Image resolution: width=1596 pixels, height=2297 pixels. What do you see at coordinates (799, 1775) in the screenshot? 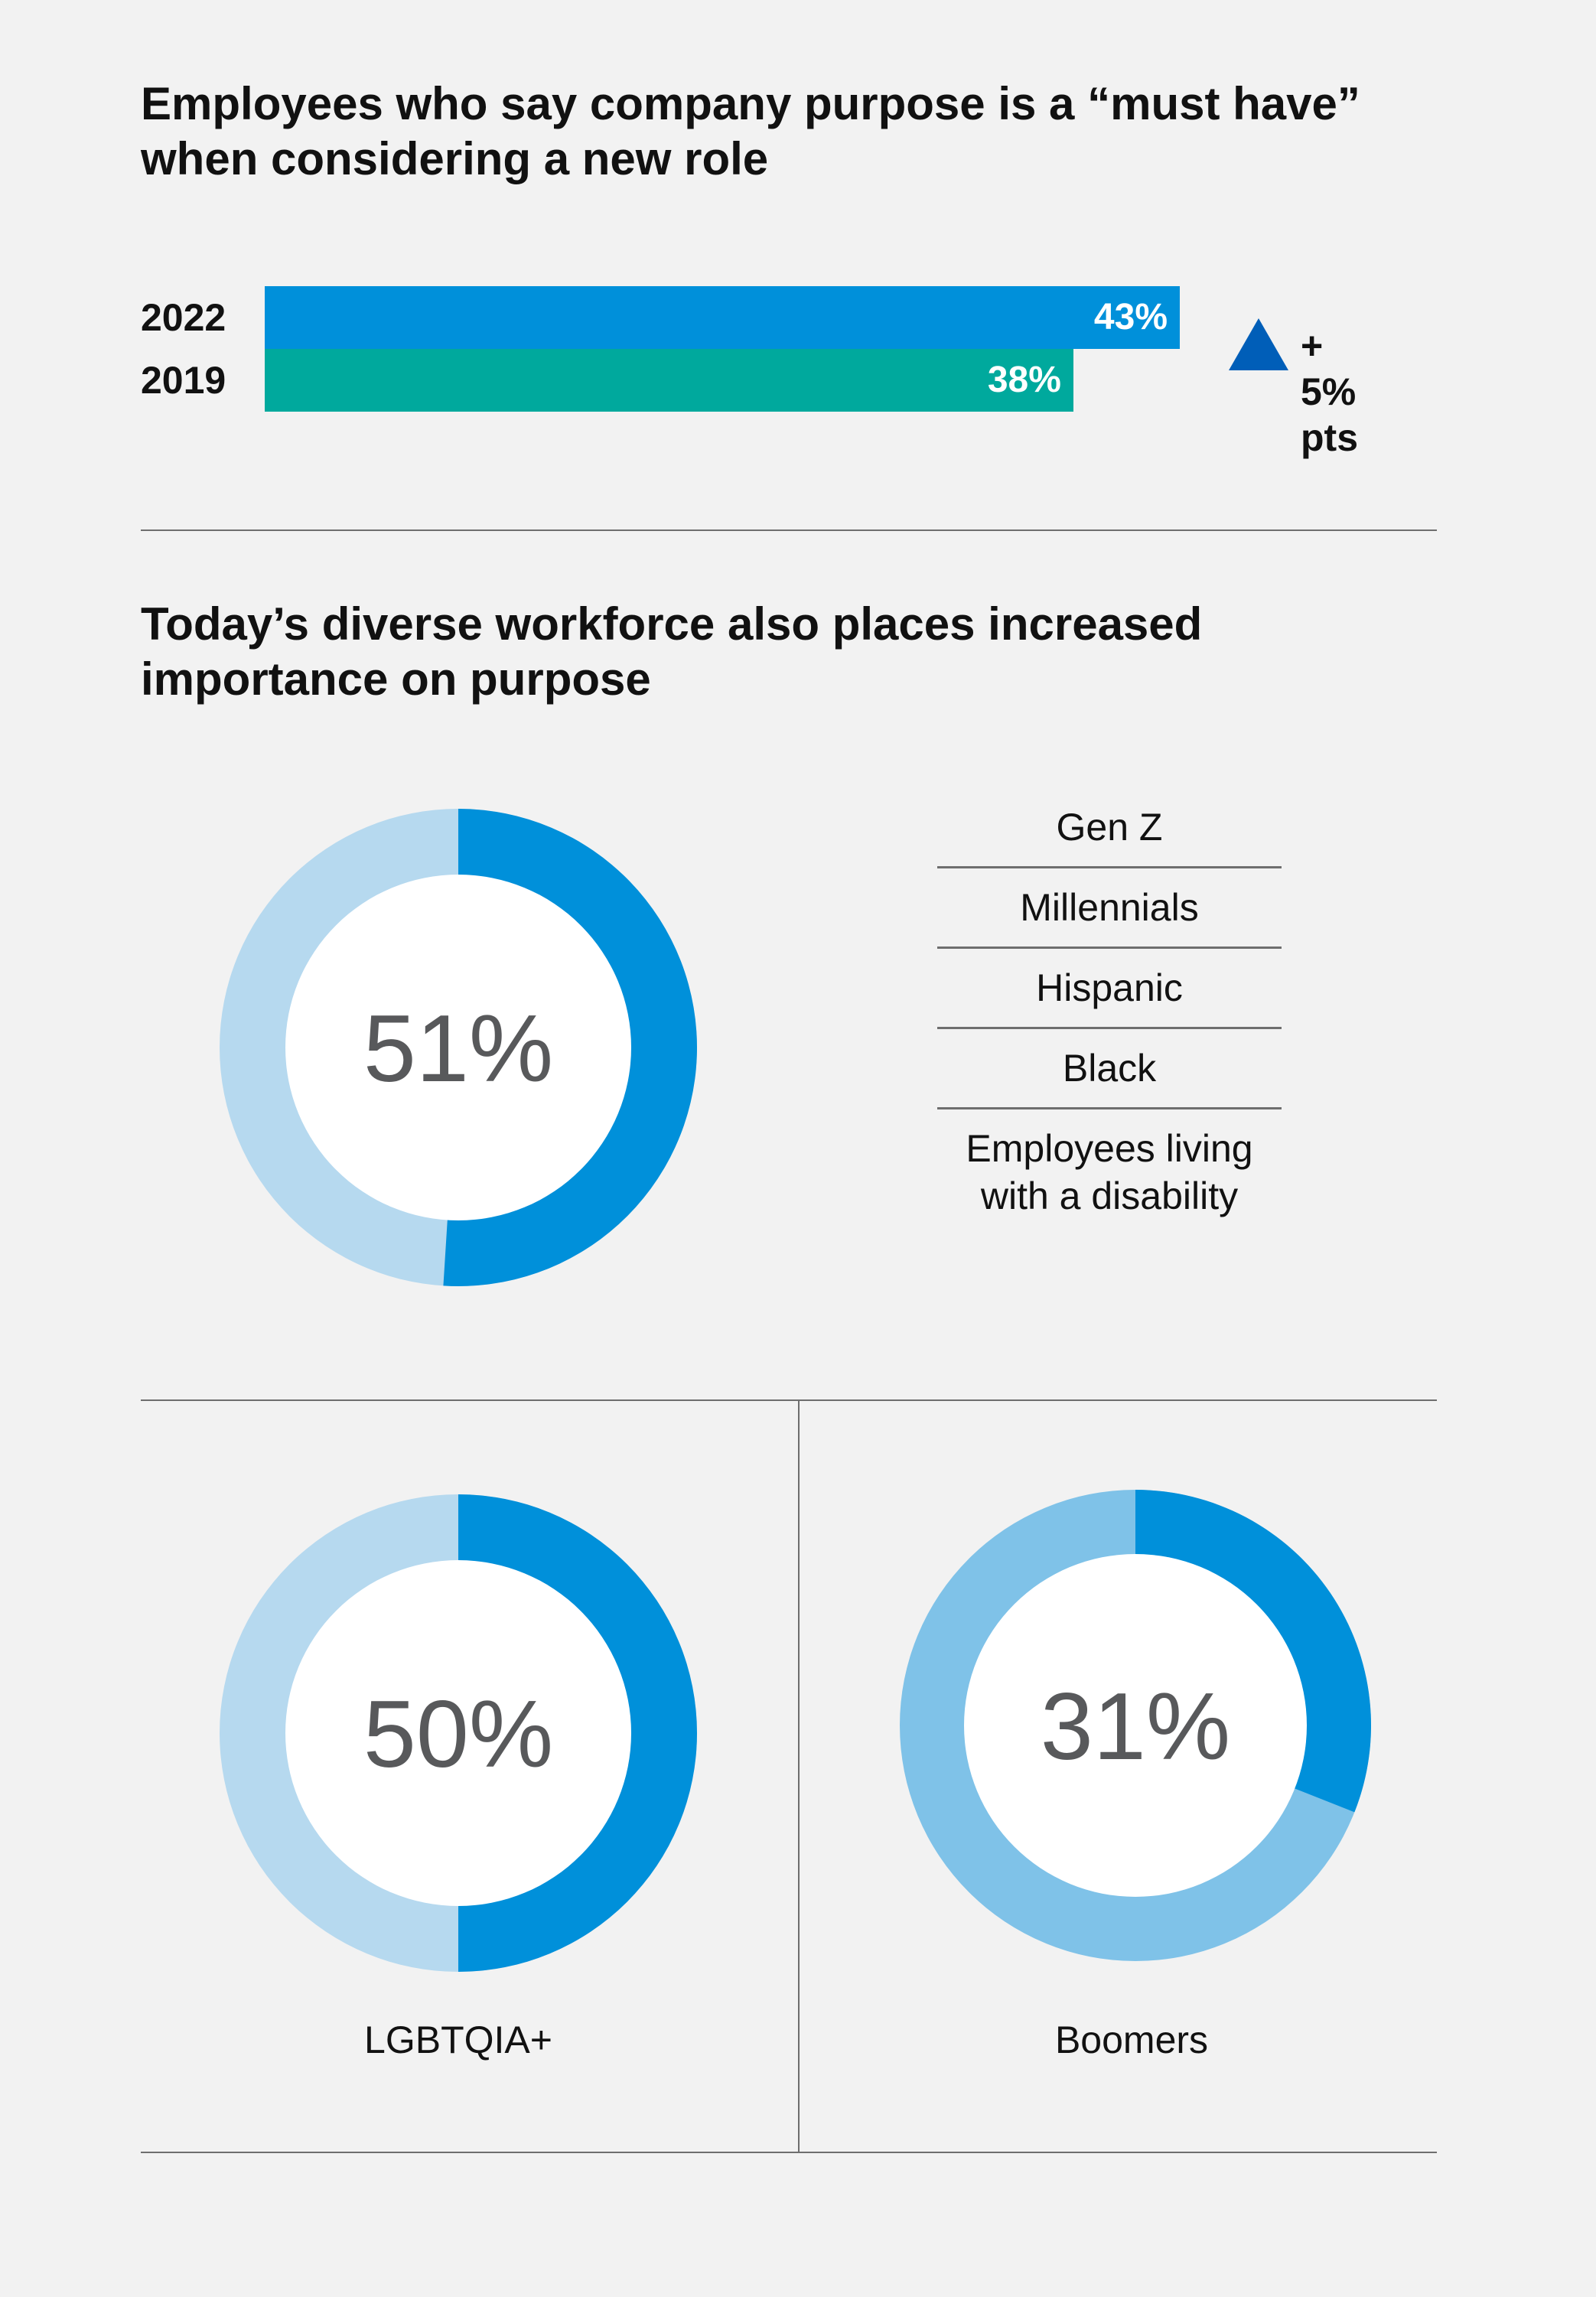
I see `divider-vertical` at bounding box center [799, 1775].